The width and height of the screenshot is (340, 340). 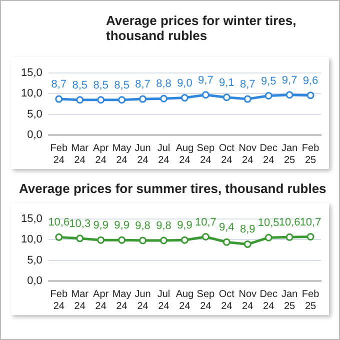 I want to click on chart-title: Average prices for winter tires, thousand rubles, so click(x=202, y=28).